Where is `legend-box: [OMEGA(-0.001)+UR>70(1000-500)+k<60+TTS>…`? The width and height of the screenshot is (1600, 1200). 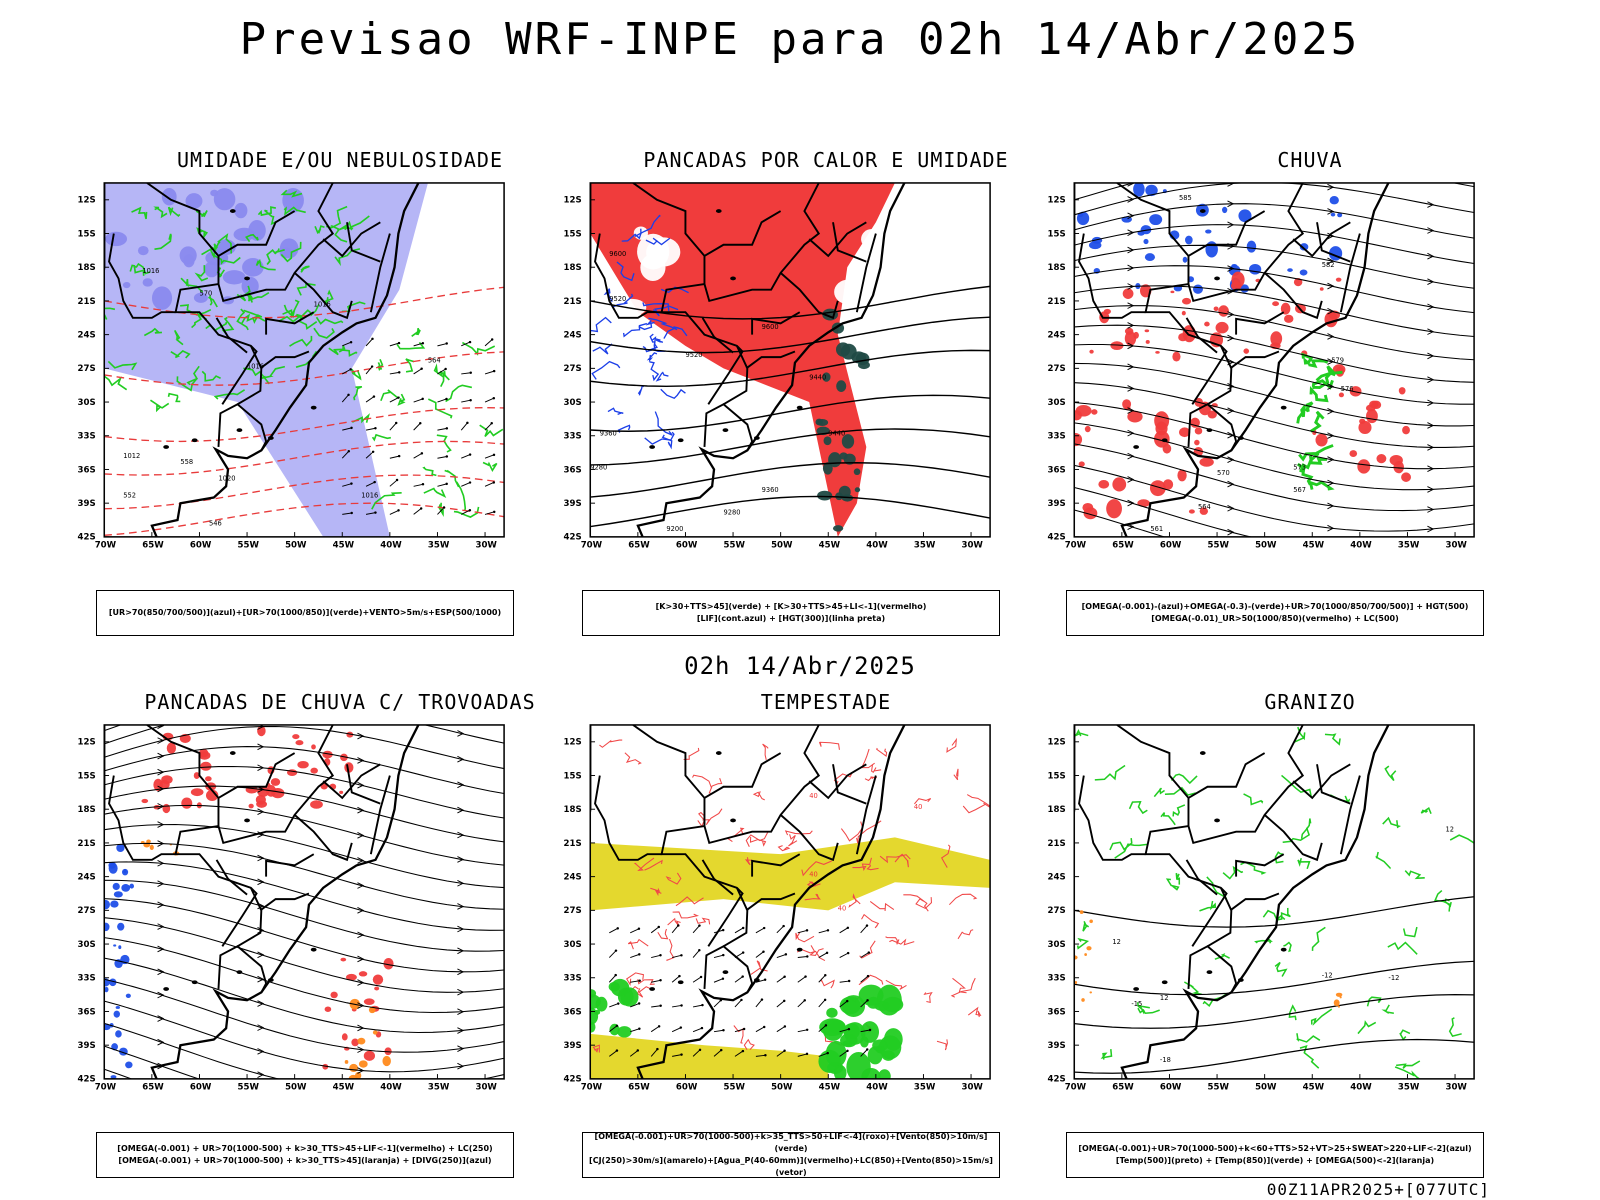
legend-box: [OMEGA(-0.001)+UR>70(1000-500)+k<60+TTS>… is located at coordinates (1275, 1155).